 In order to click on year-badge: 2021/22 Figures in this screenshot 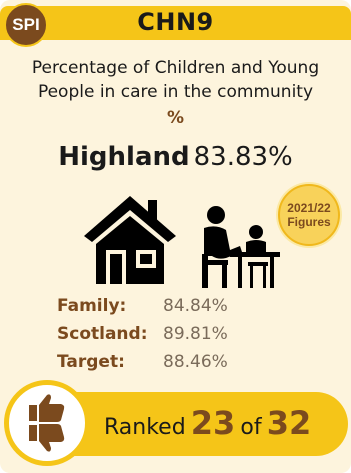, I will do `click(309, 215)`.